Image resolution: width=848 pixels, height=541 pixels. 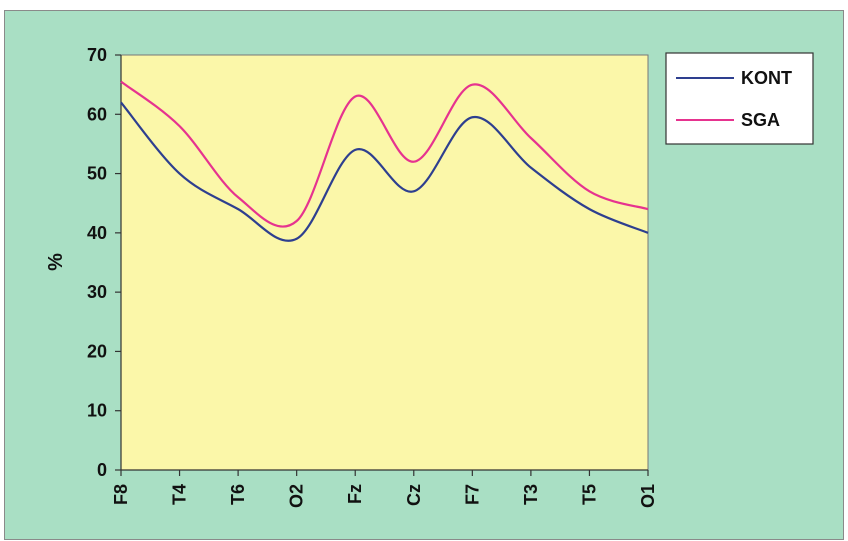 I want to click on x-tick-label: T4, so click(x=180, y=494).